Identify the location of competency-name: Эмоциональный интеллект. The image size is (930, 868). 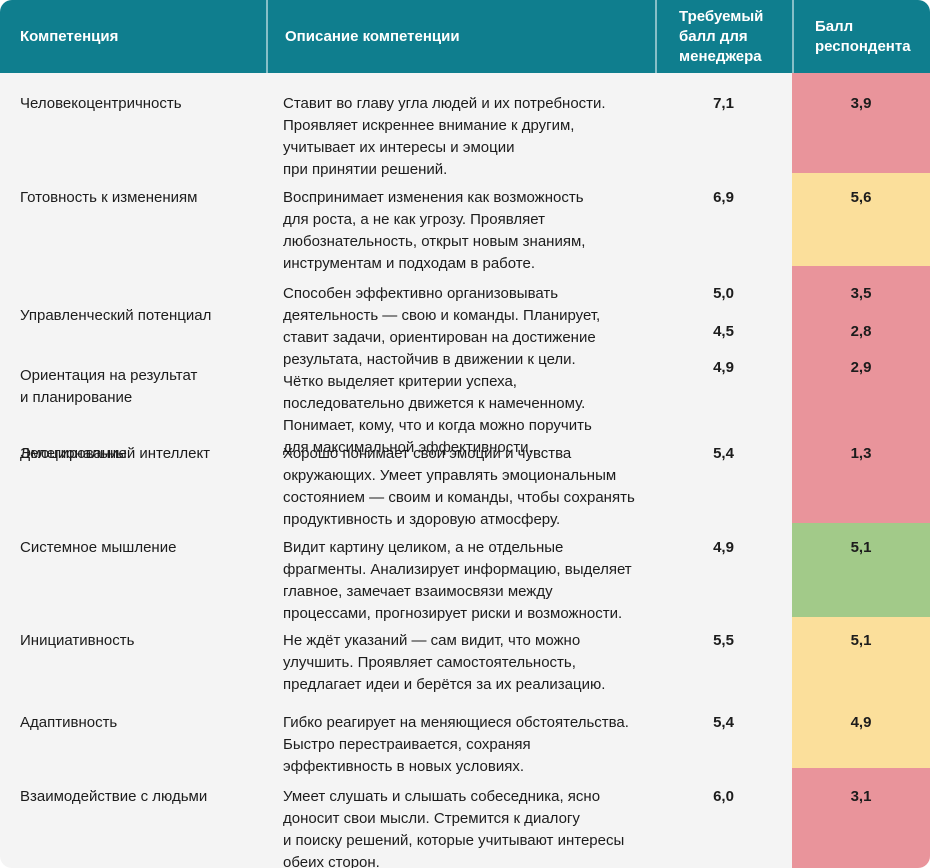
(115, 453).